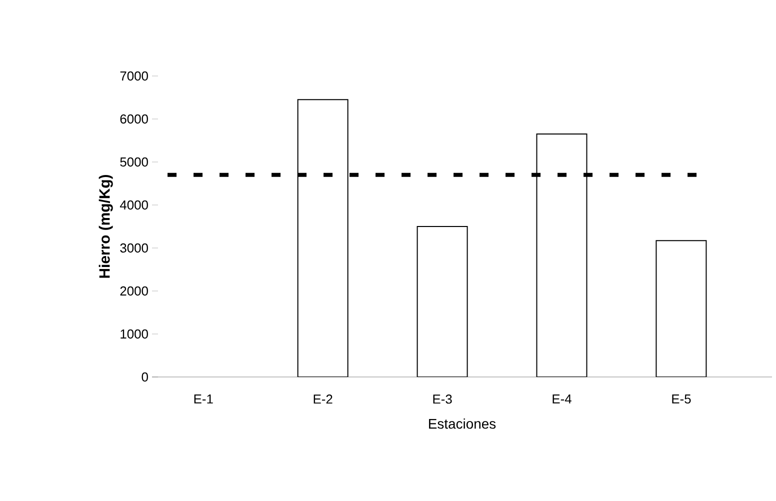  I want to click on y-axis-title: Hierro (mg/Kg), so click(105, 226).